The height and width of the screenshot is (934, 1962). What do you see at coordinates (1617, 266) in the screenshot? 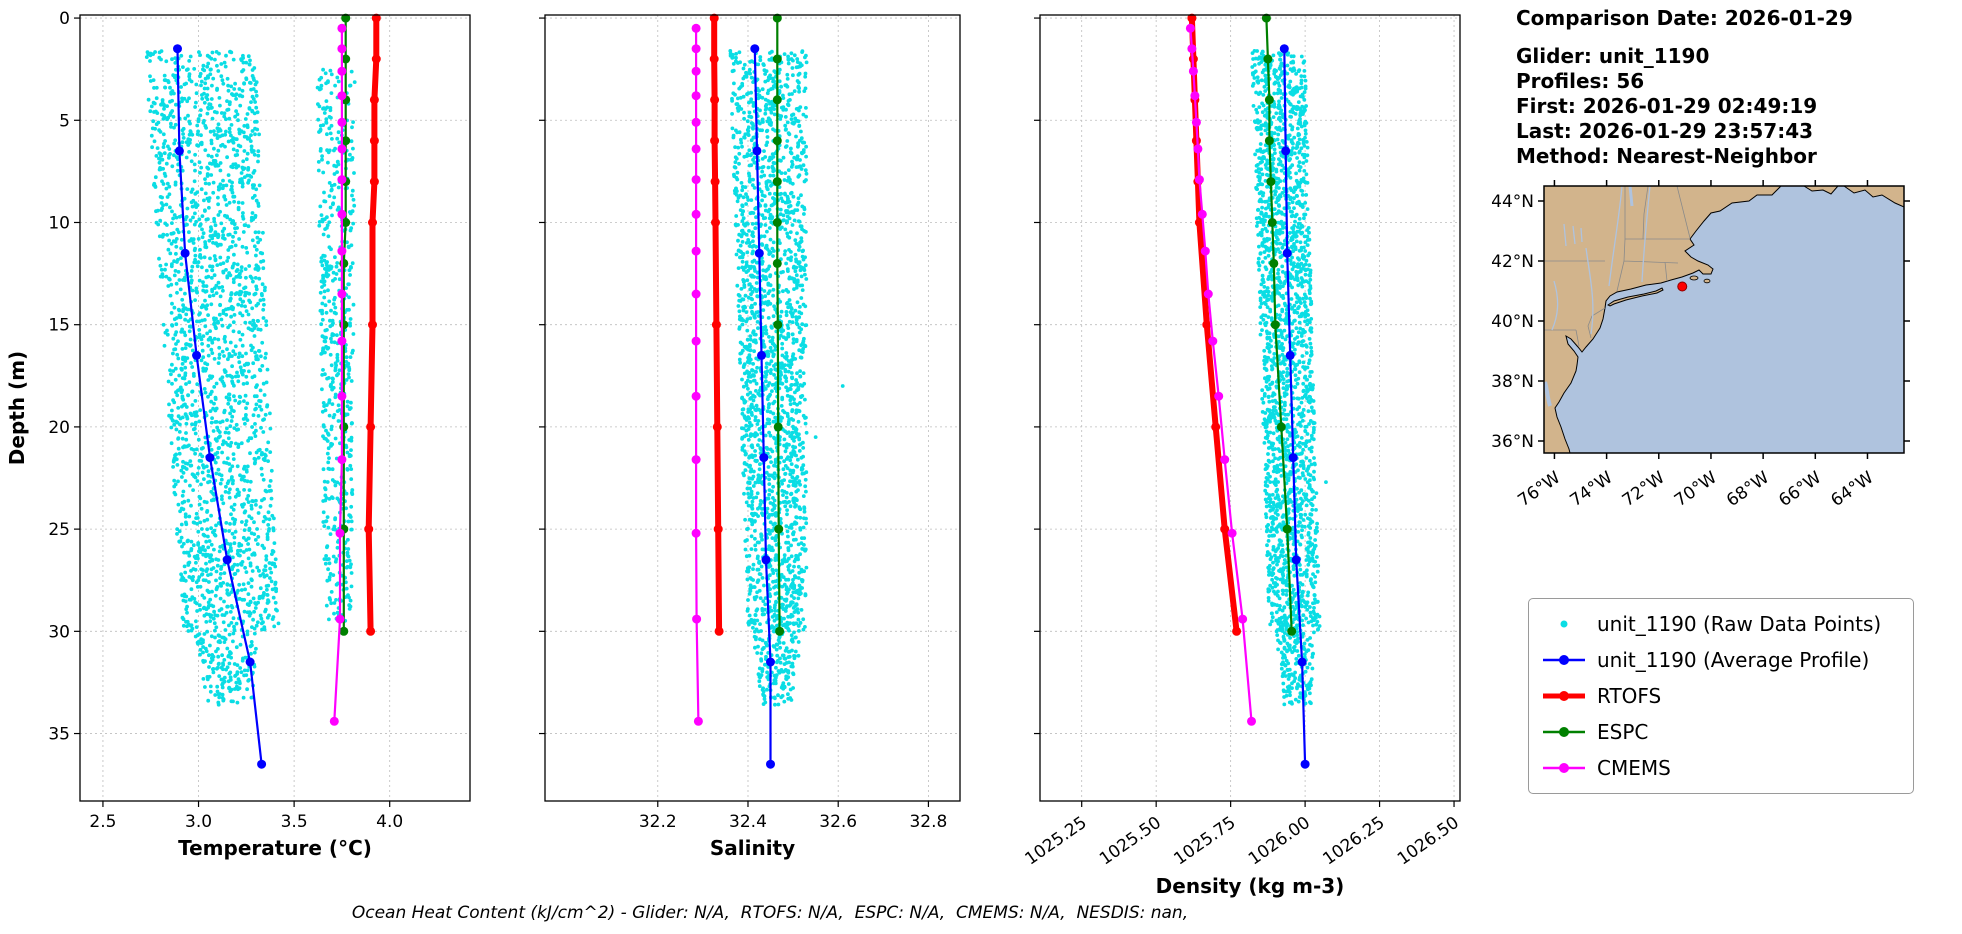
I see `map-state-borders` at bounding box center [1617, 266].